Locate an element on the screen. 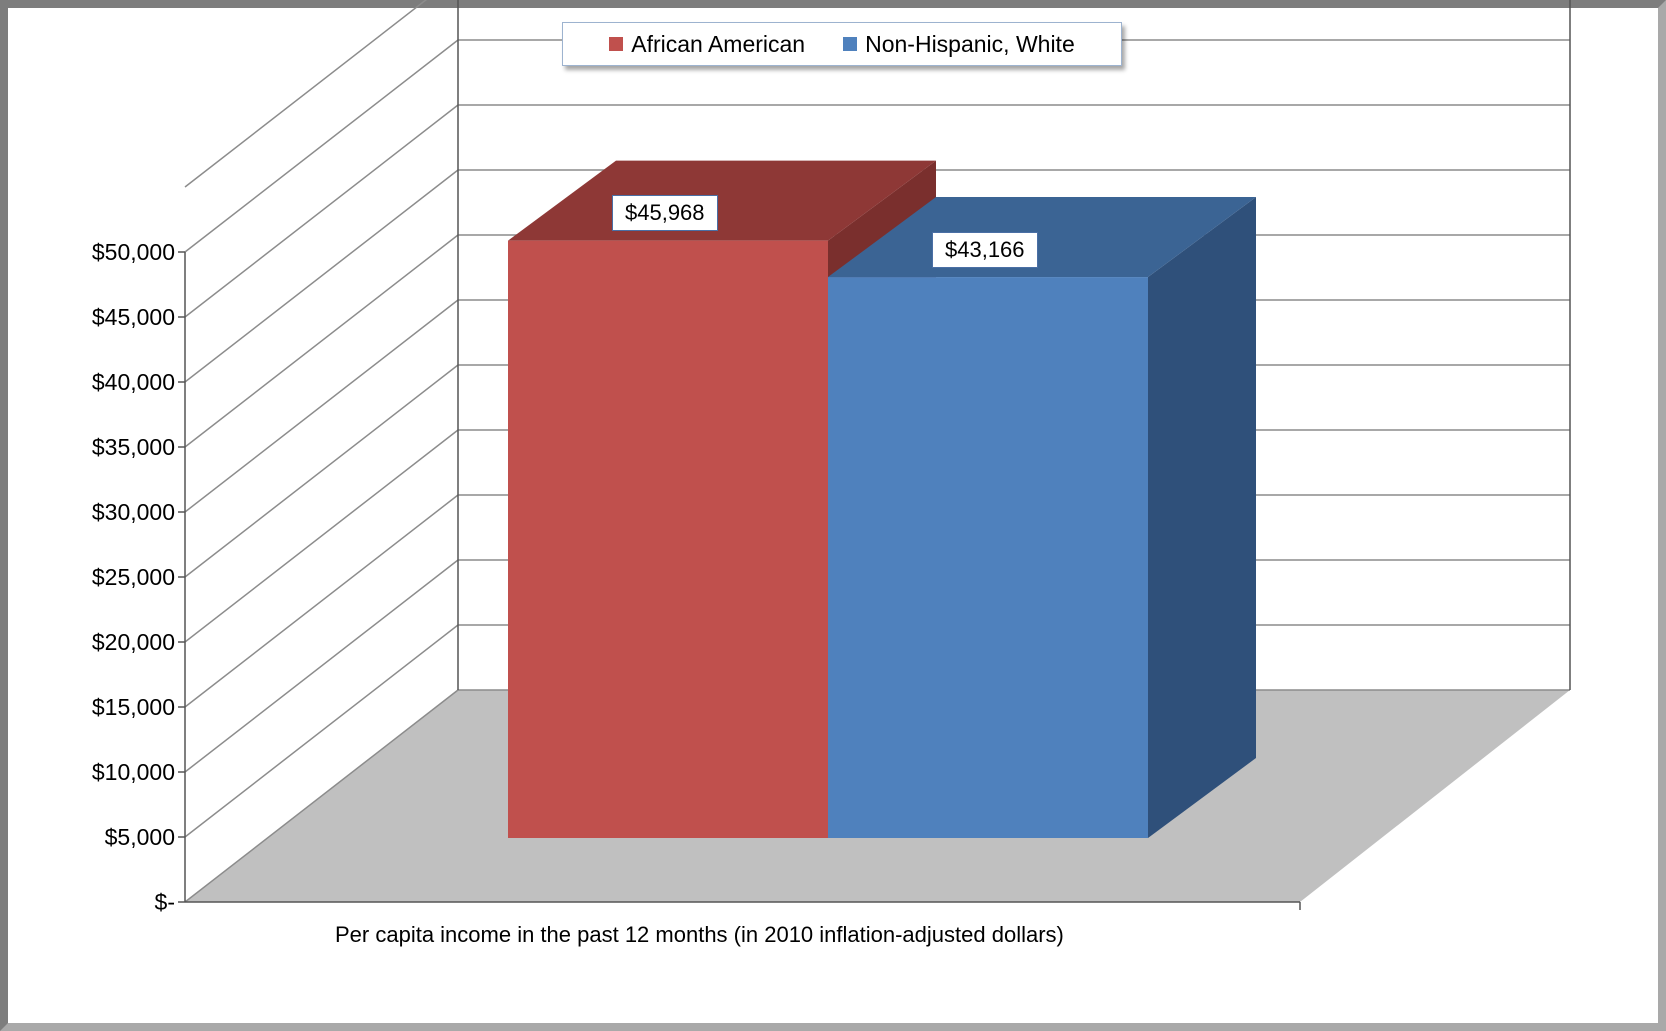  bar-non-hispanic-white is located at coordinates (988, 557).